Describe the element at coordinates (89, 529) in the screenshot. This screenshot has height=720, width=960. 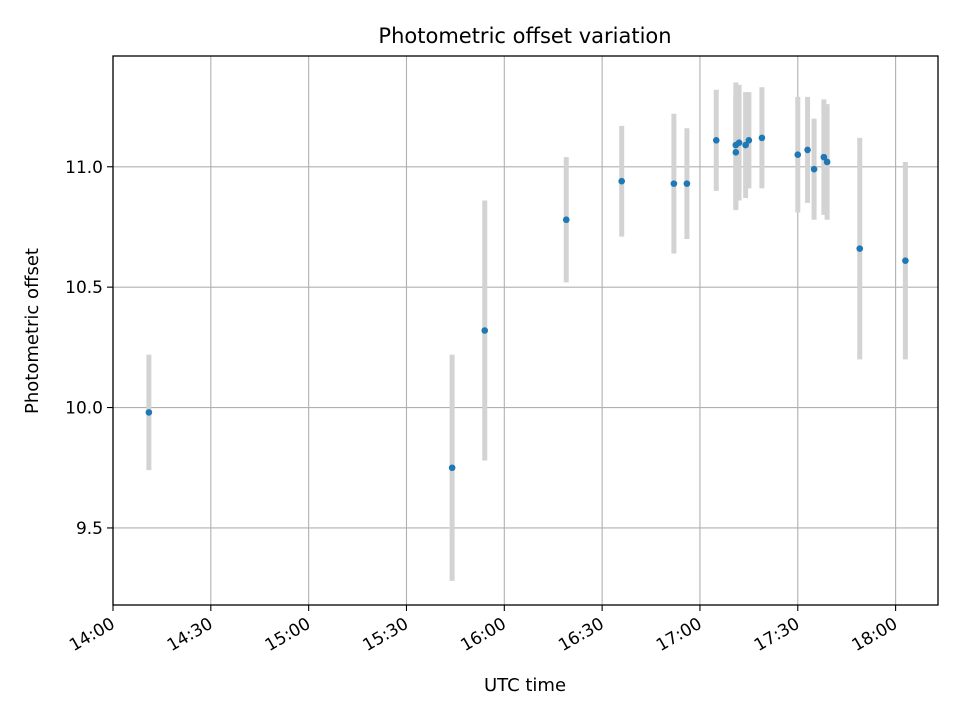
I see `y-tick-label: 9.5` at that location.